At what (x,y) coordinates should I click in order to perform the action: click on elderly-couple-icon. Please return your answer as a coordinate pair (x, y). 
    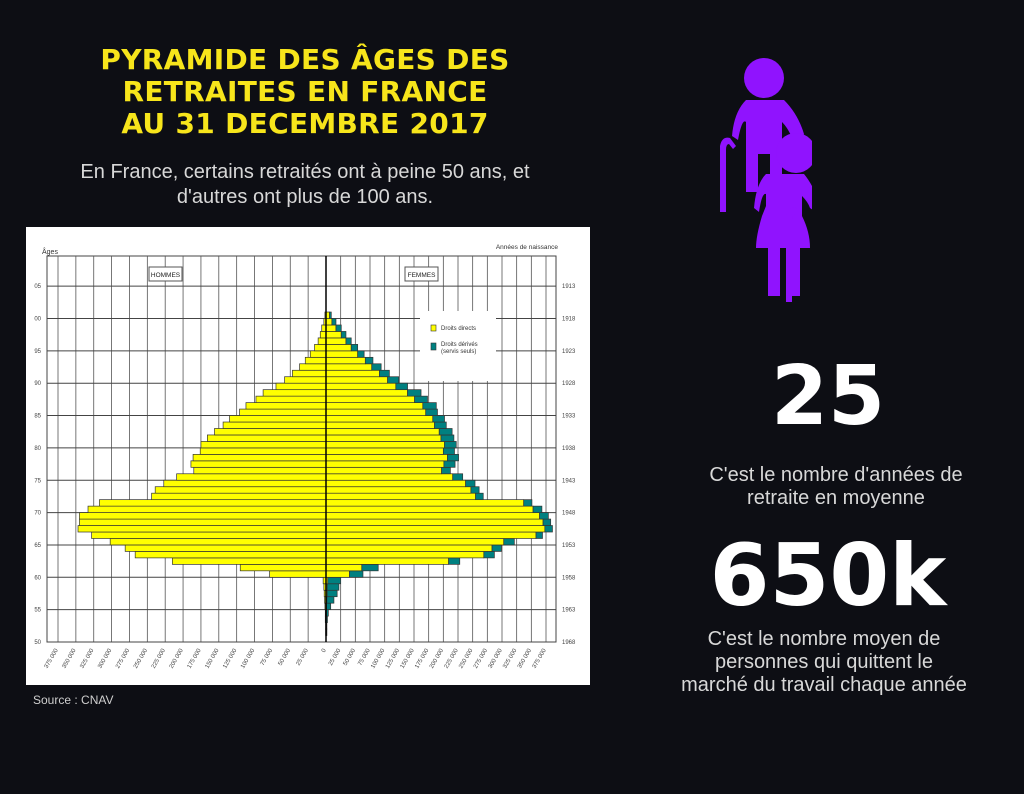
    Looking at the image, I should click on (766, 180).